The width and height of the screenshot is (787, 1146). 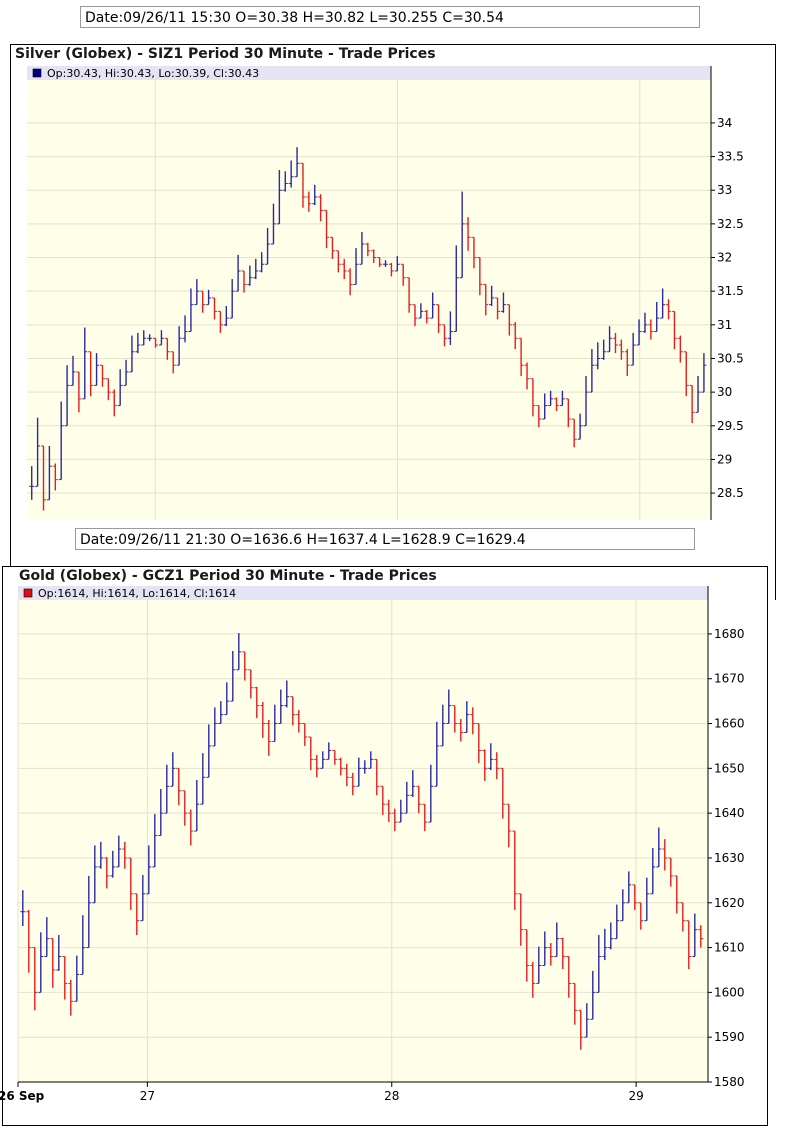 What do you see at coordinates (729, 1037) in the screenshot?
I see `y-tick-label: 1590` at bounding box center [729, 1037].